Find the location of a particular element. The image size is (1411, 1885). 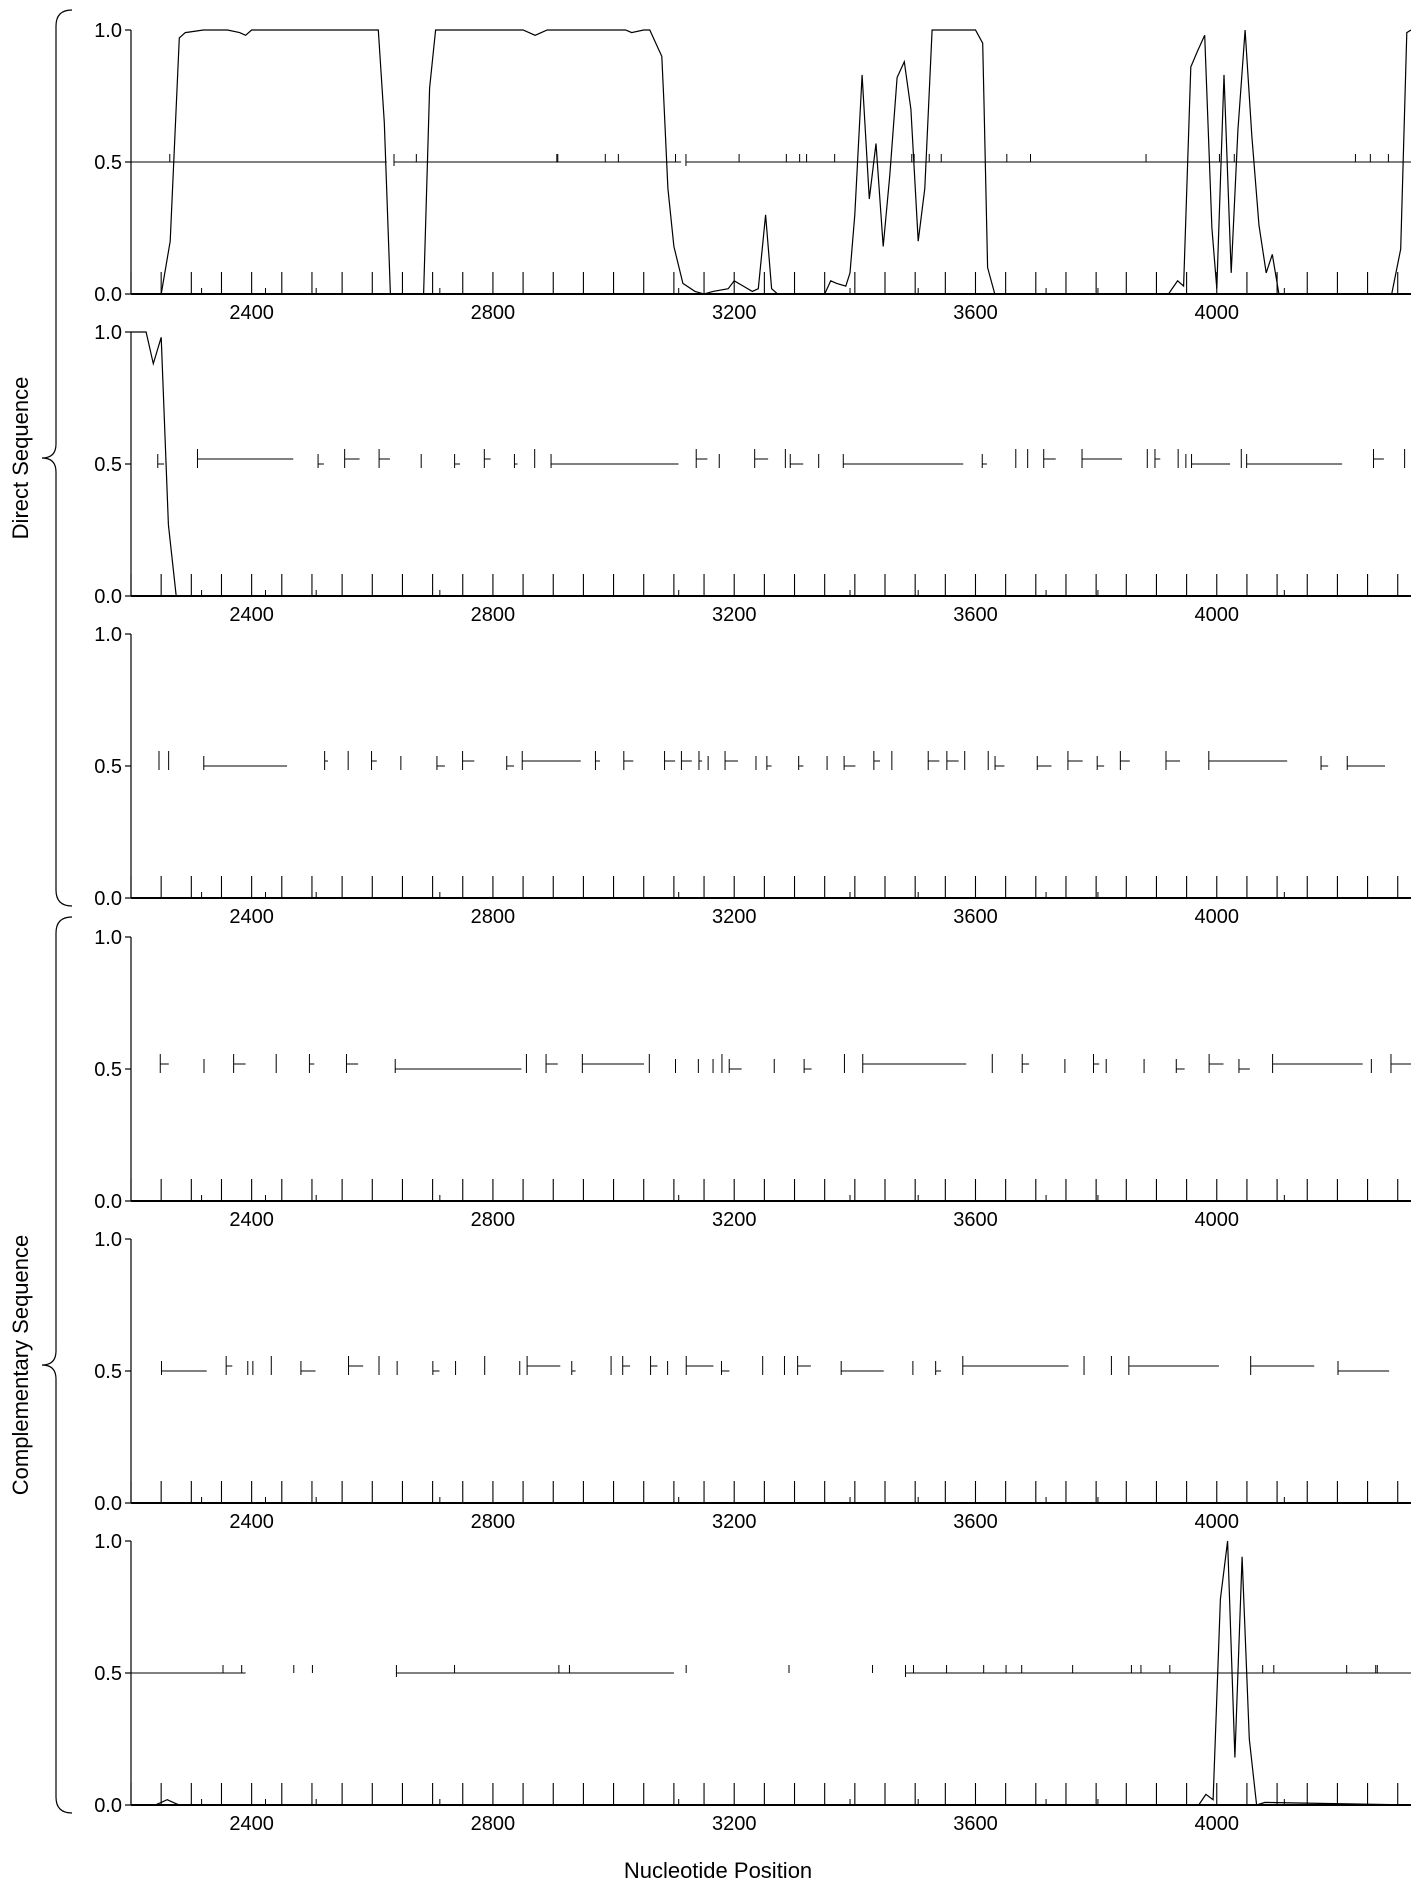

group-label: Direct Sequence is located at coordinates (20, 458).